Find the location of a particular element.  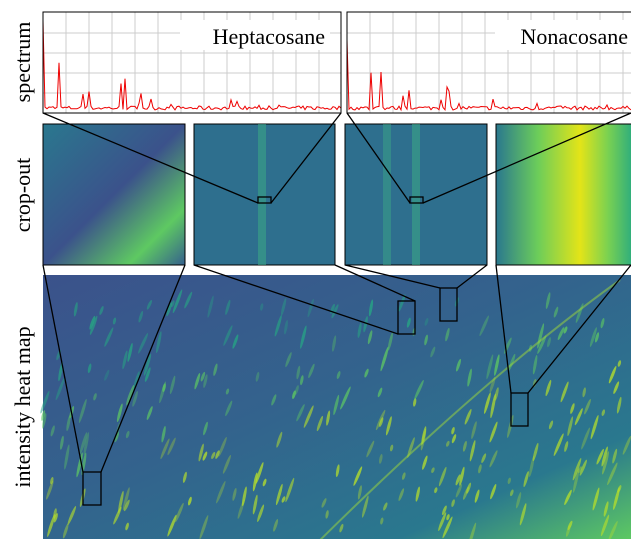

label-bg is located at coordinates (255, 35).